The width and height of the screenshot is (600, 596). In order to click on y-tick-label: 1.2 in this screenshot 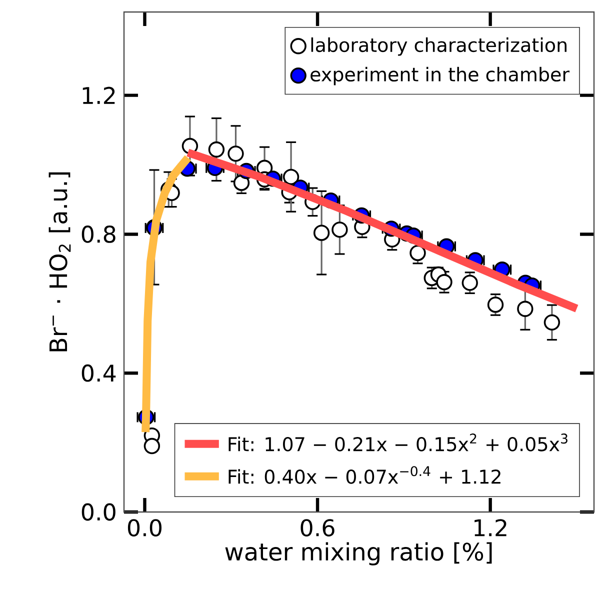, I will do `click(98, 95)`.